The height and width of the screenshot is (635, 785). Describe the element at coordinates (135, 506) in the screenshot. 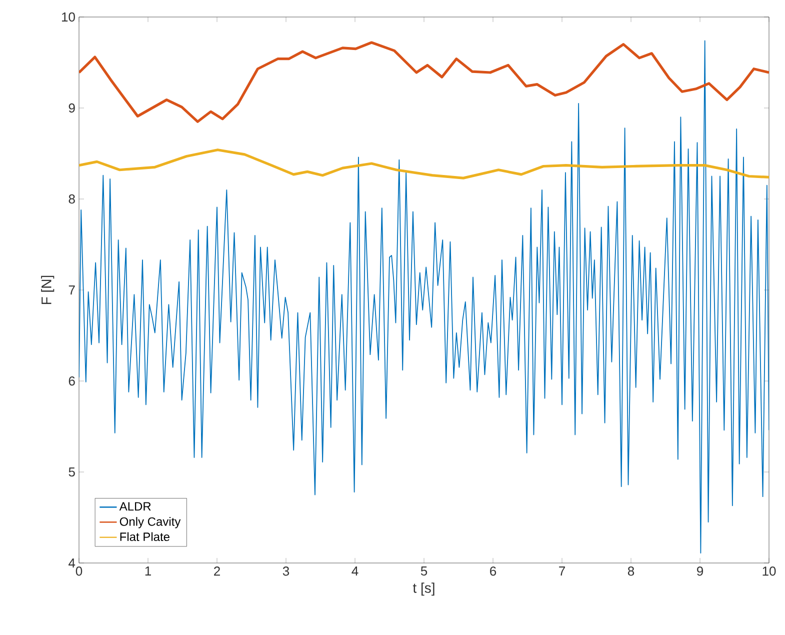

I see `legend-label: ALDR` at that location.